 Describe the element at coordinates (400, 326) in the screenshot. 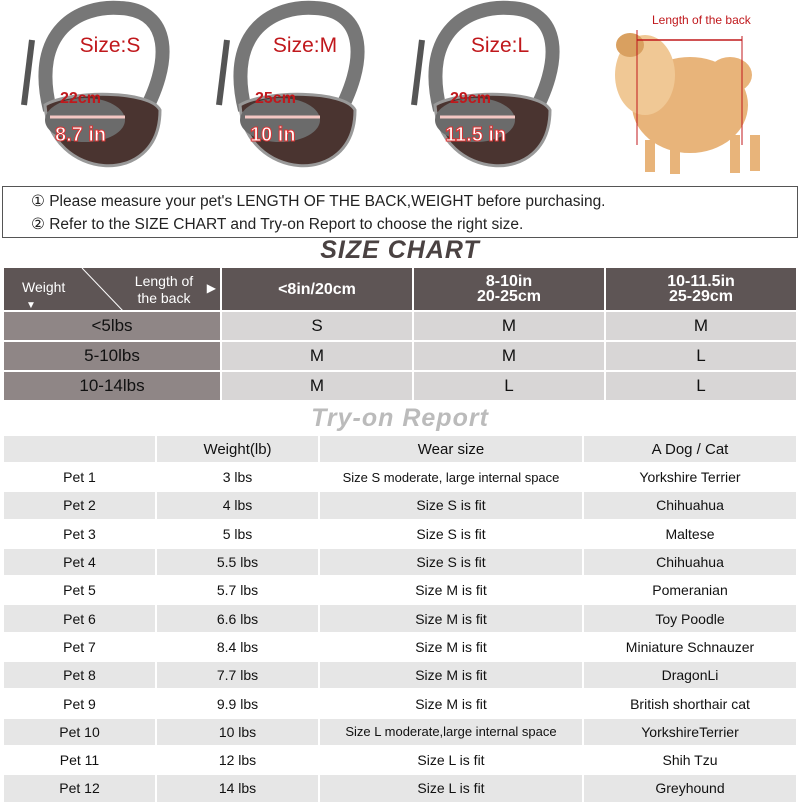

I see `size-chart-row: <5lbs S M M` at that location.